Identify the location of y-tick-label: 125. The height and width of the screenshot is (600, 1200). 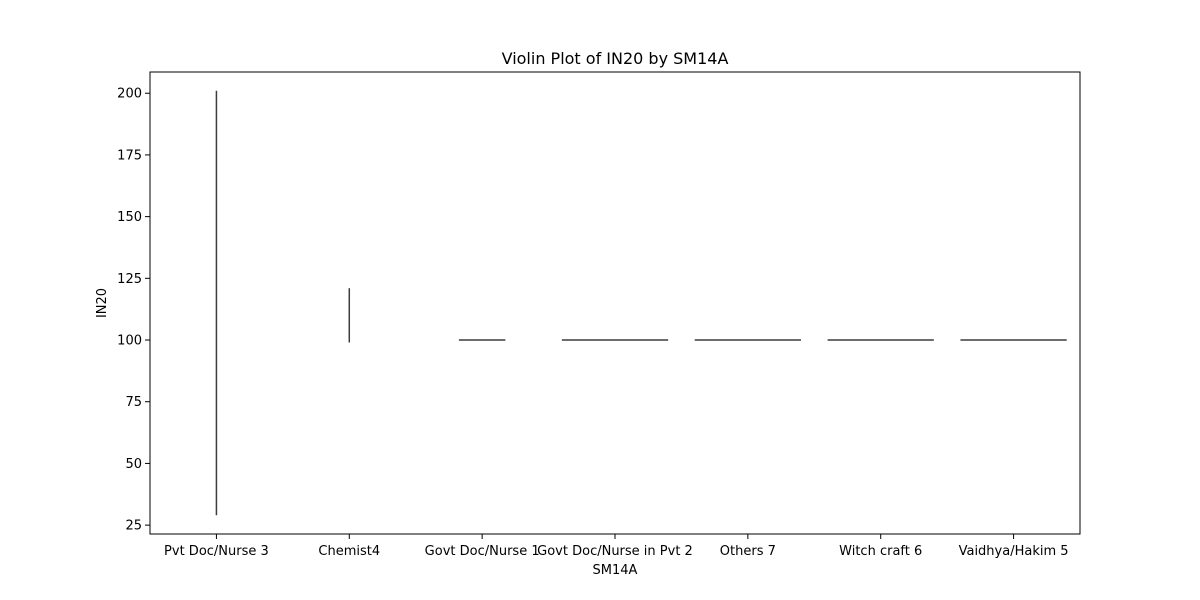
(129, 279).